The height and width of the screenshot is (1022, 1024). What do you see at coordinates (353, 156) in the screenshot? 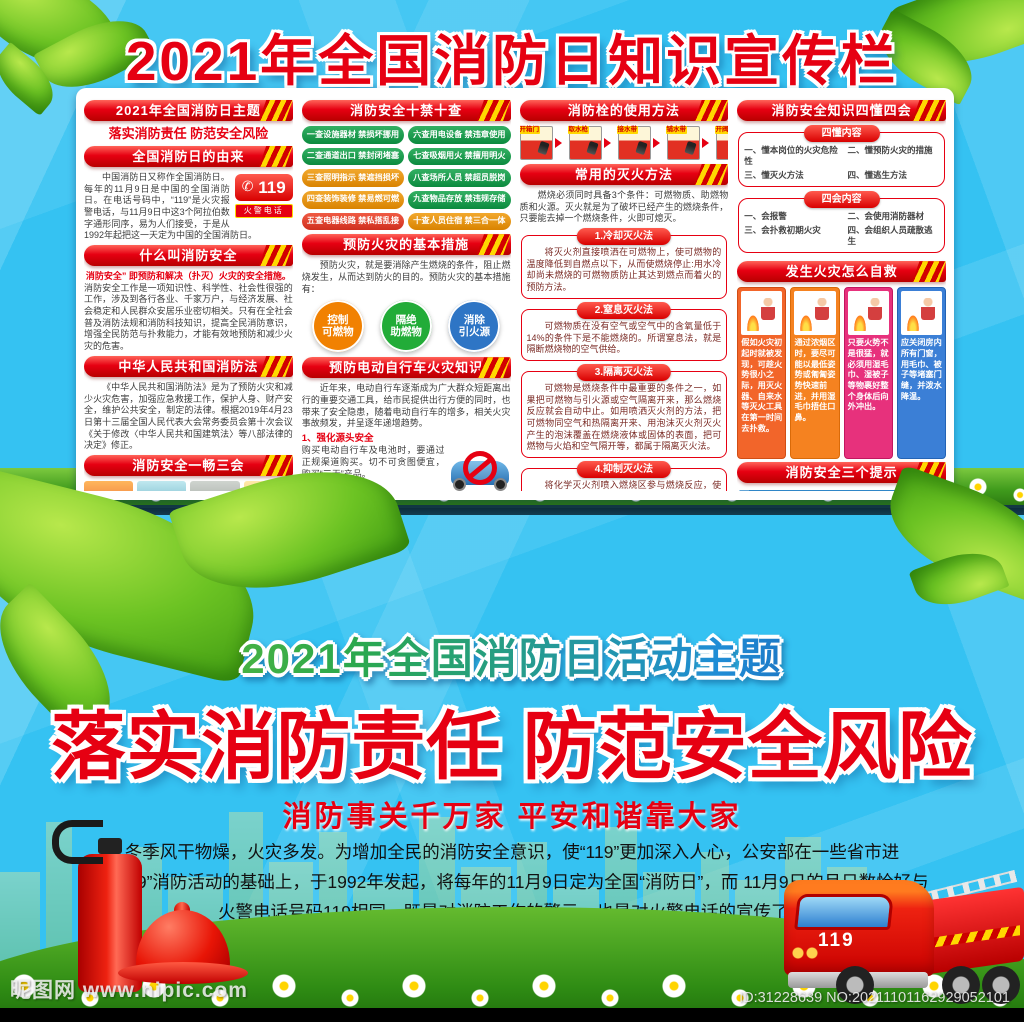
I see `check-pill: 二查通道出口 禁封闭堵塞` at bounding box center [353, 156].